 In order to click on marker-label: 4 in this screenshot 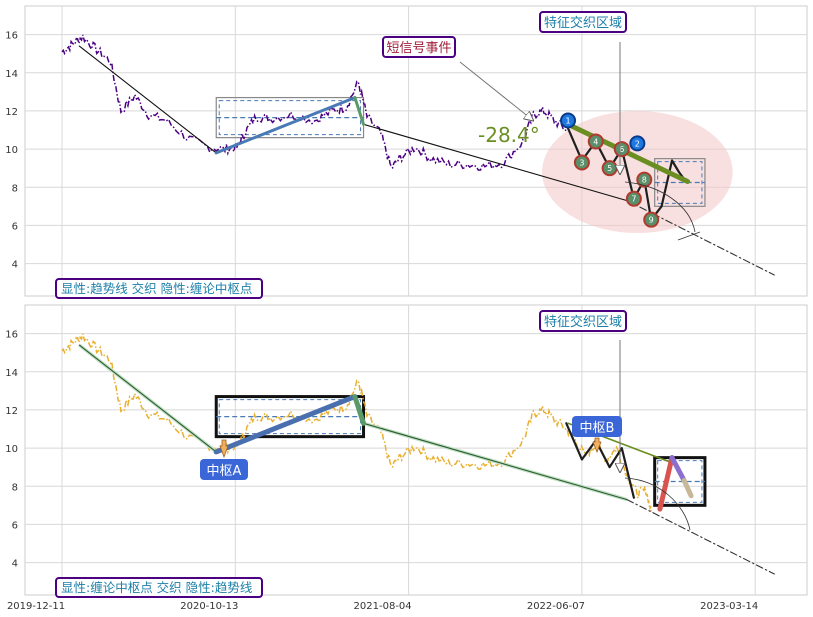, I will do `click(595, 141)`.